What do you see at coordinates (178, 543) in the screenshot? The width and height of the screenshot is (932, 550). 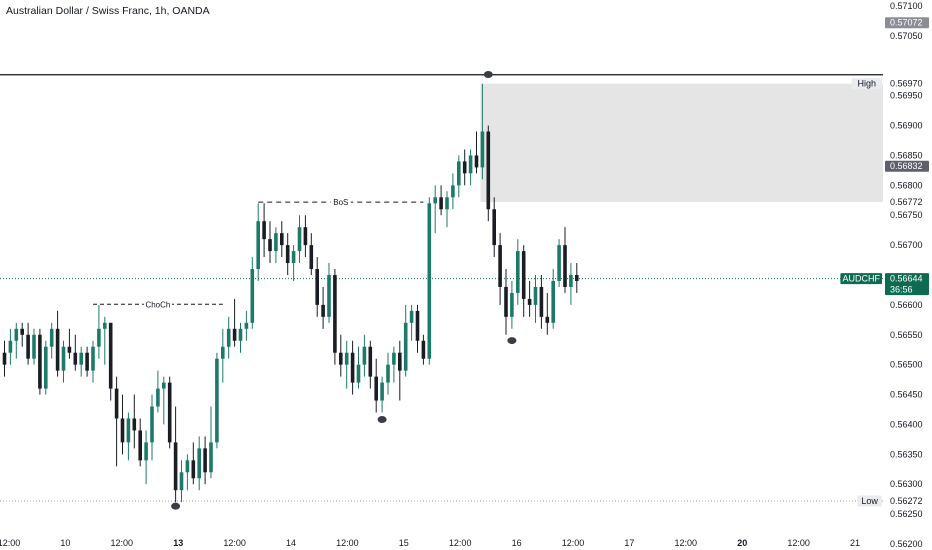 I see `x-tick-label: 13` at bounding box center [178, 543].